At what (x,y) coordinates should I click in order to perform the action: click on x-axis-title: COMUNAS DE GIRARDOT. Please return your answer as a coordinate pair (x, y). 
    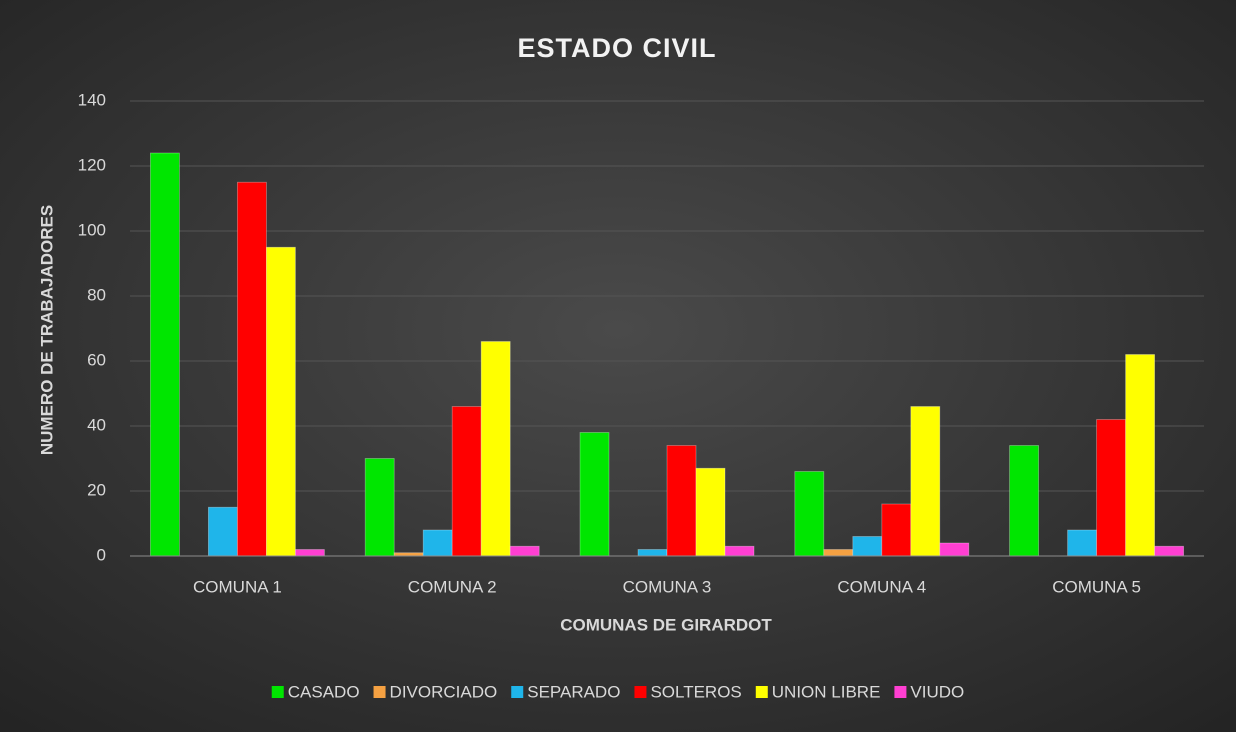
    Looking at the image, I should click on (666, 624).